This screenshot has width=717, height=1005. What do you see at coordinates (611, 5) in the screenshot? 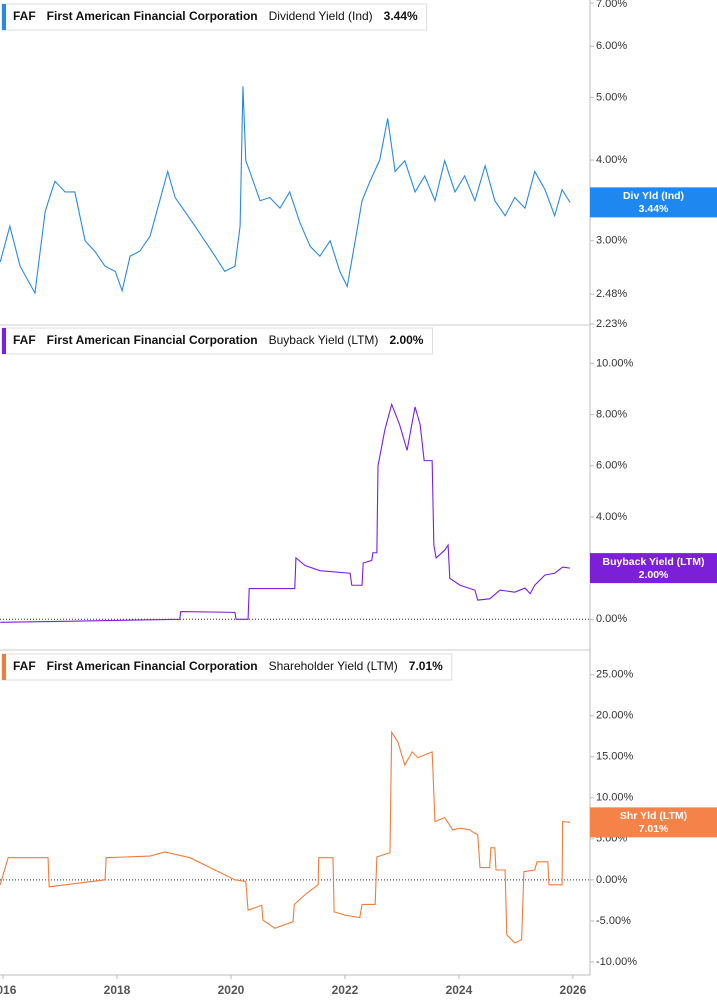
I see `y-tick-label: 7.00%` at bounding box center [611, 5].